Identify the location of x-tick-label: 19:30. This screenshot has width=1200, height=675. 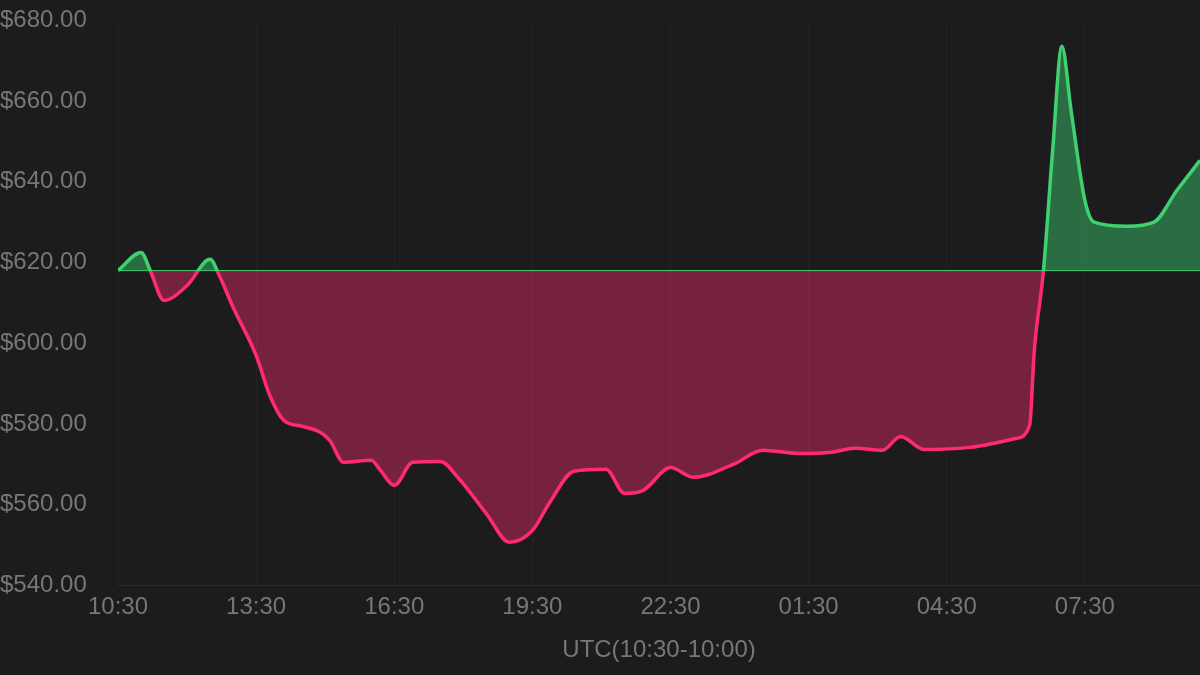
(532, 606).